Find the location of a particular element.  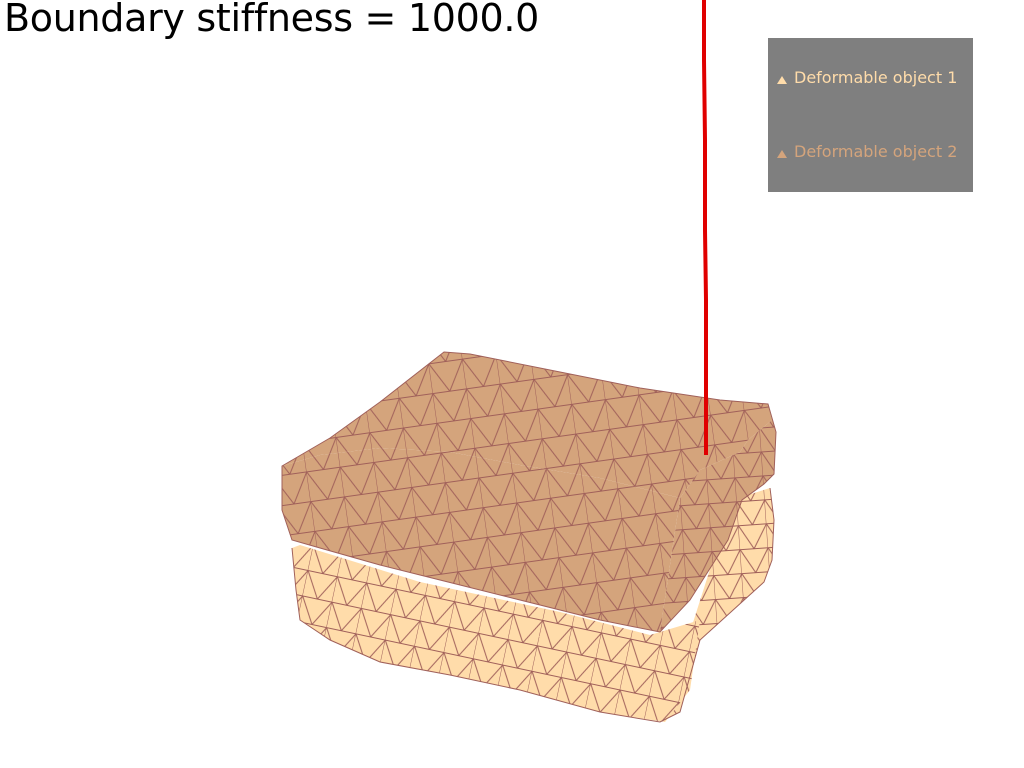

force-line-arrow is located at coordinates (705, 227).